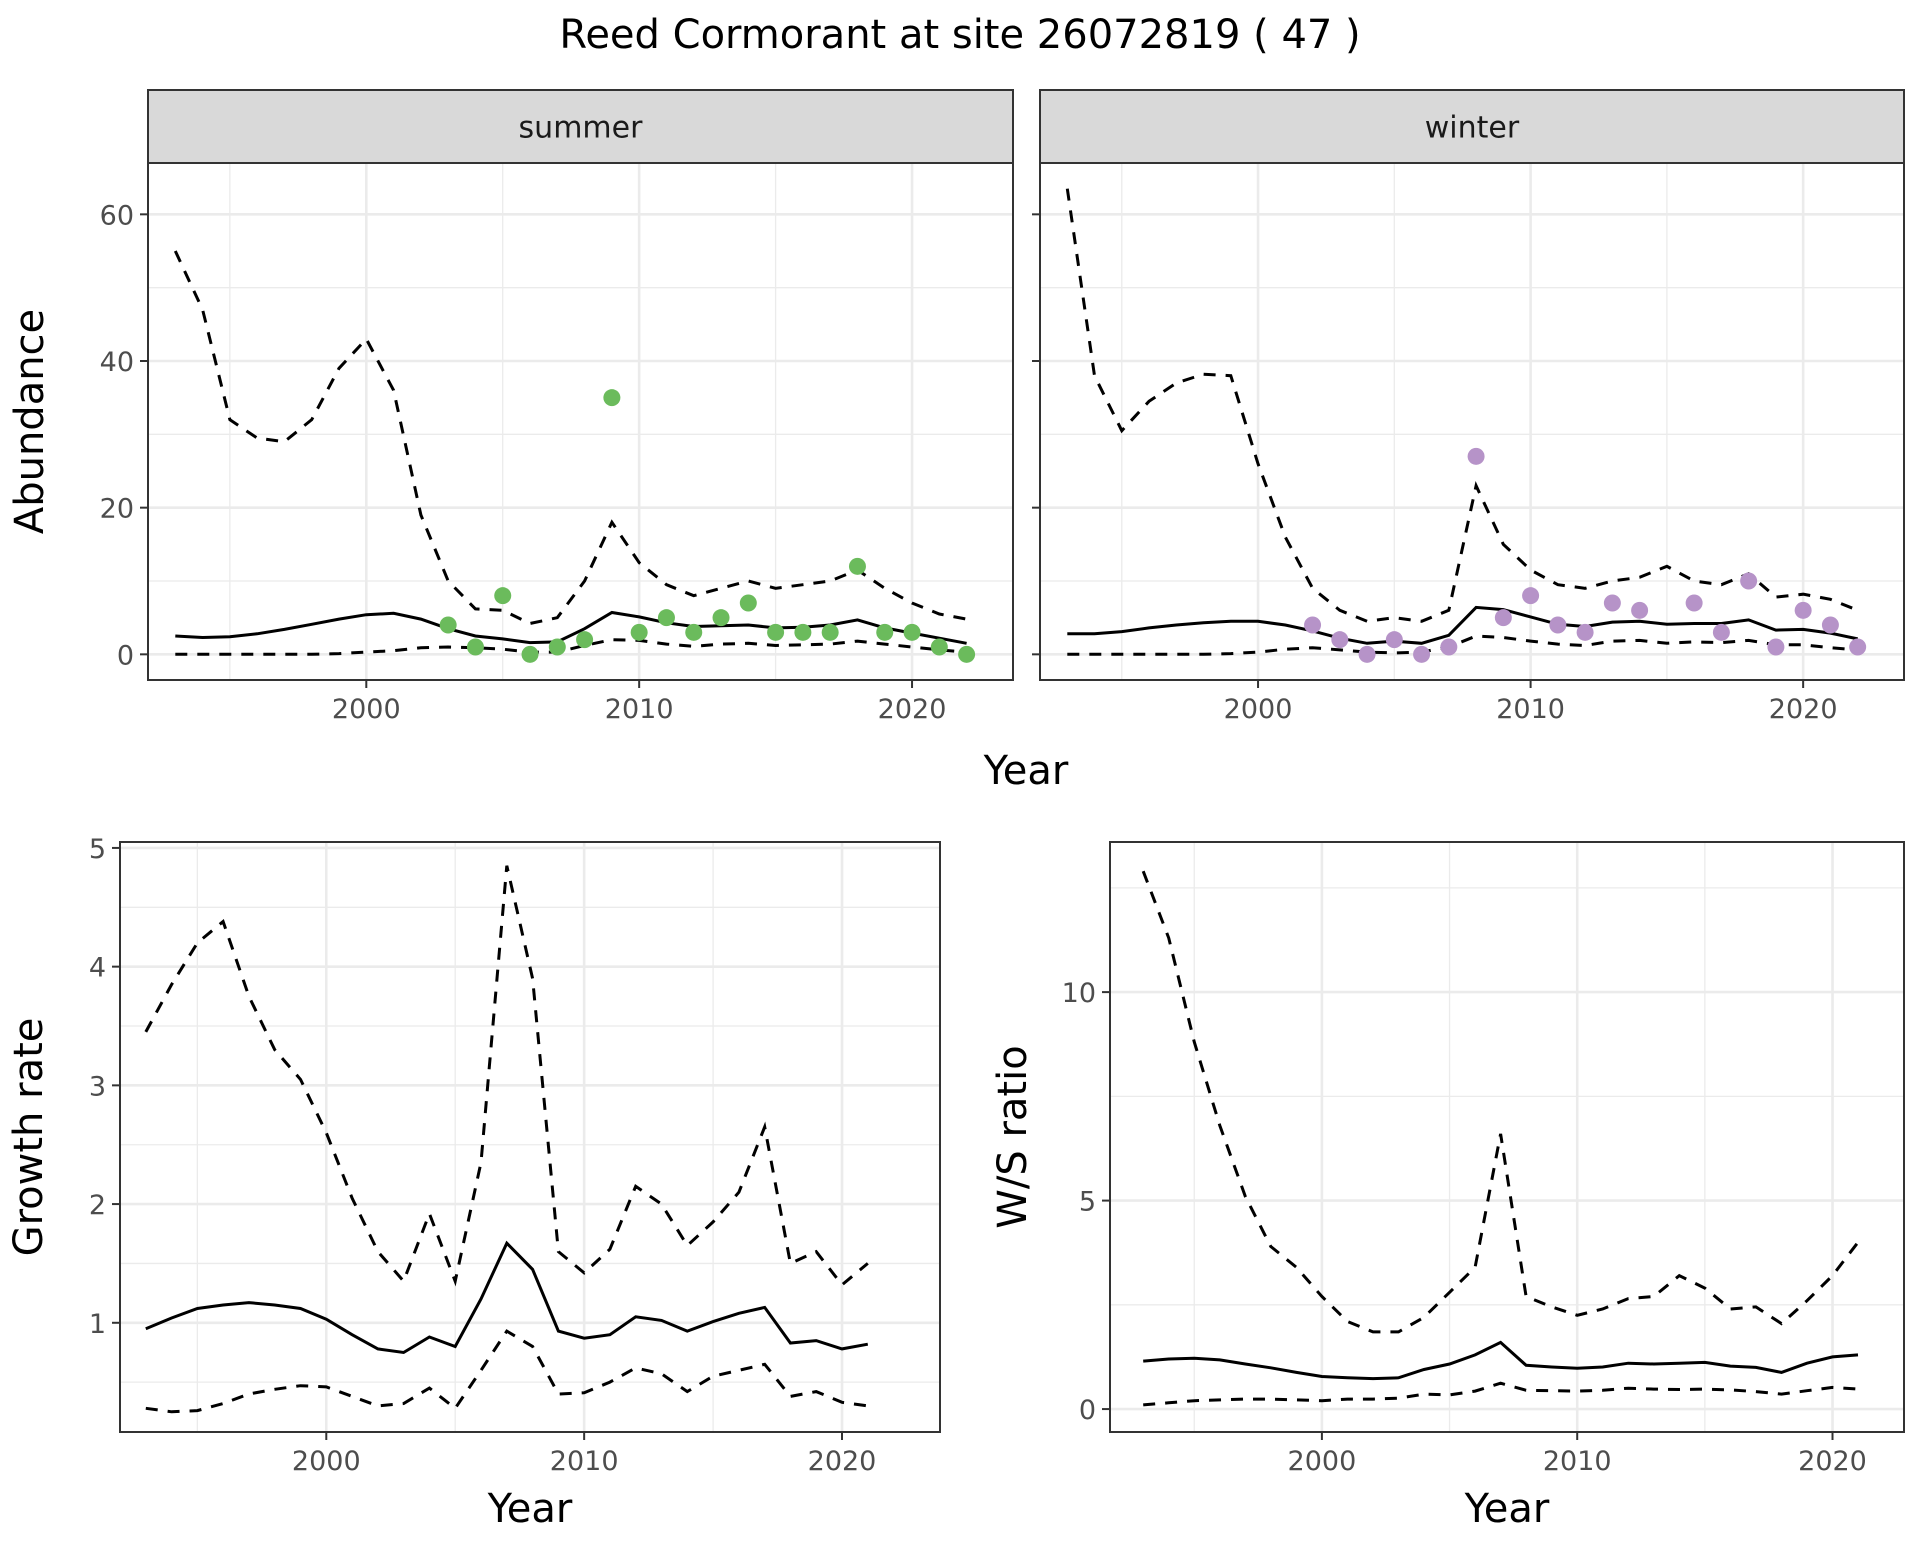 The image size is (1920, 1560). What do you see at coordinates (97, 1086) in the screenshot?
I see `y-tick-label: 3` at bounding box center [97, 1086].